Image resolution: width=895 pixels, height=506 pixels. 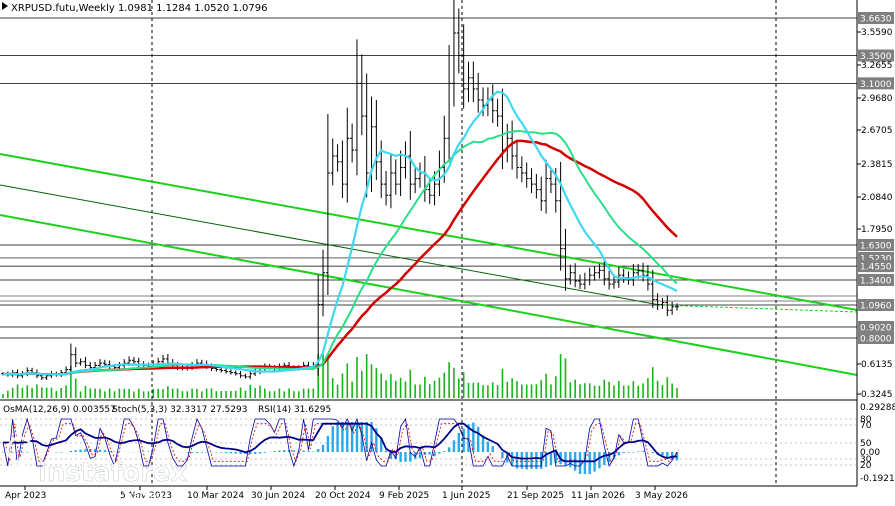 What do you see at coordinates (5, 6) in the screenshot?
I see `symbol-triangle-icon` at bounding box center [5, 6].